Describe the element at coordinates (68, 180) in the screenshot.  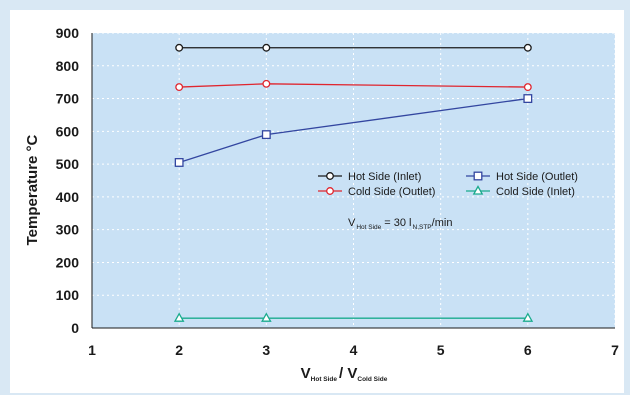
I see `y-tick-labels: 0 100 200 300 400 500 600 700 800 900` at that location.